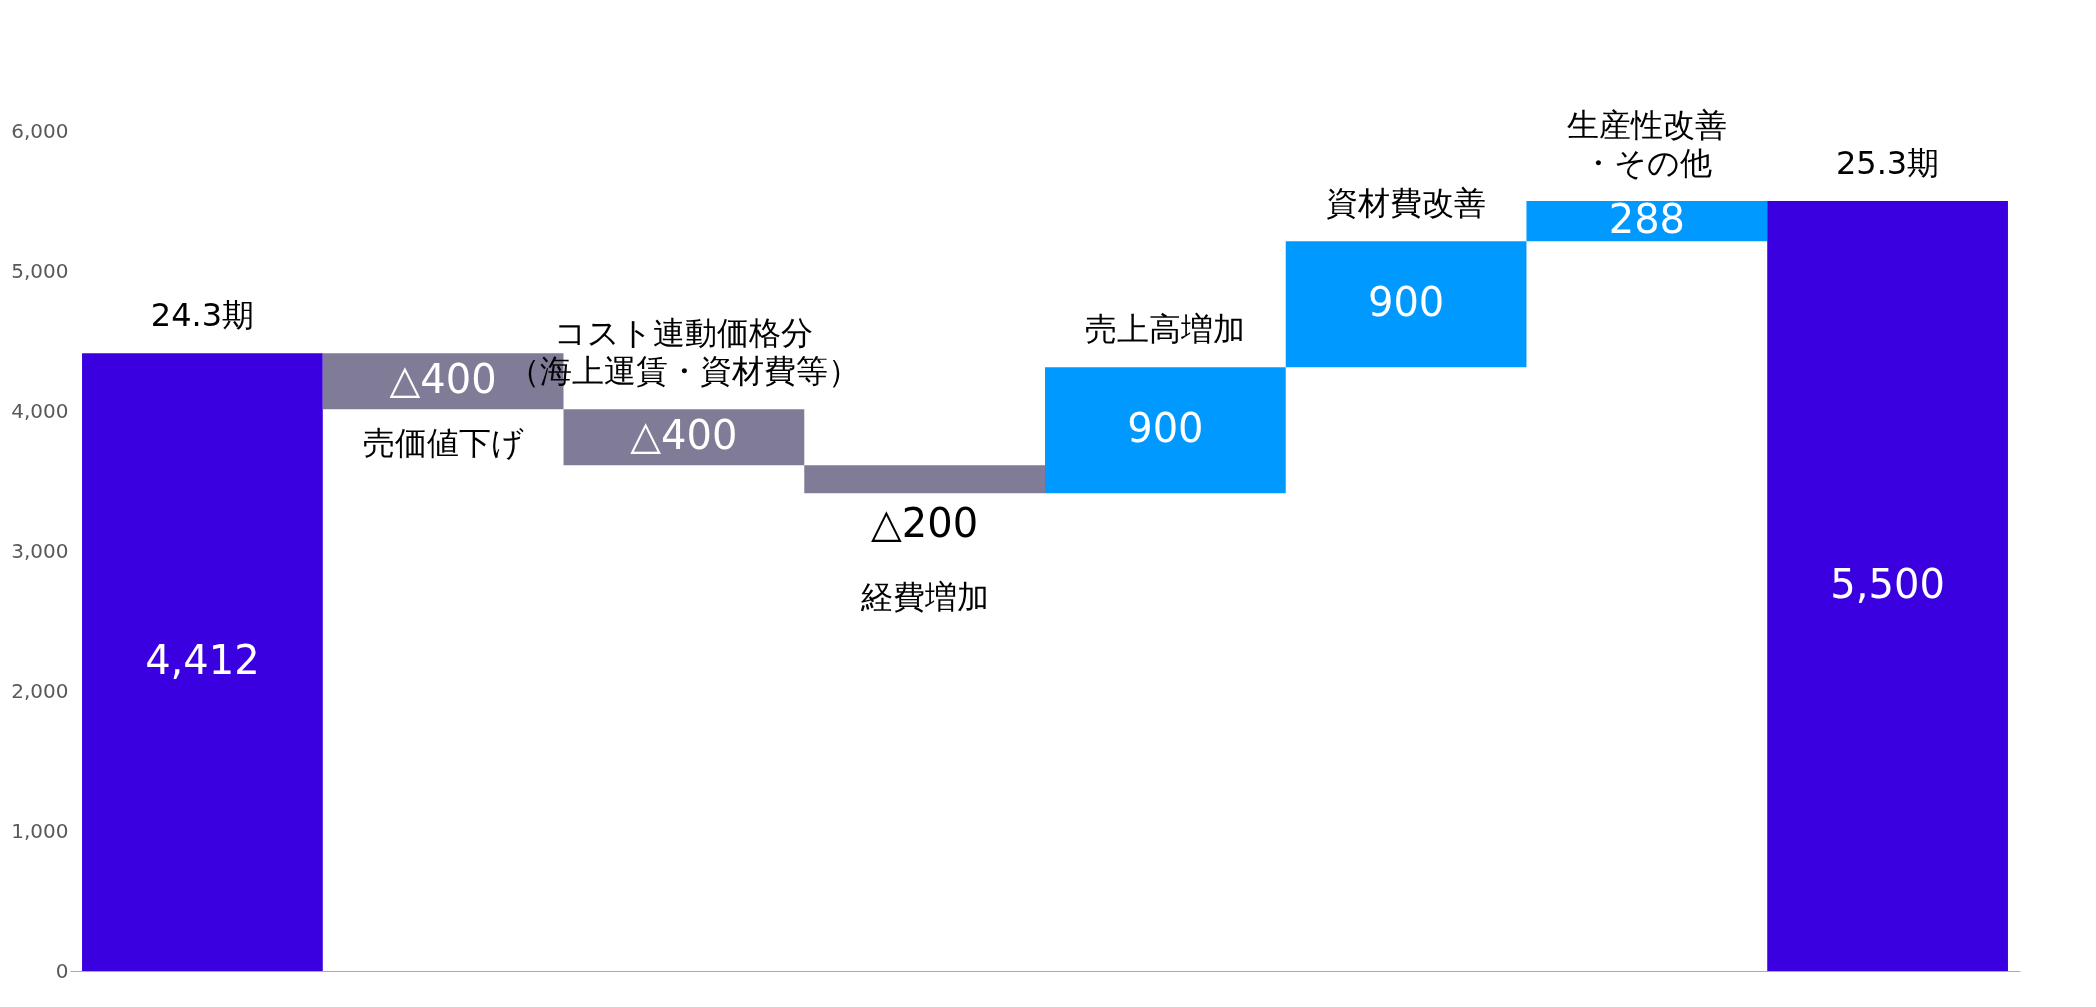 The image size is (2096, 1007). I want to click on y-tick-label: 5,000, so click(40, 270).